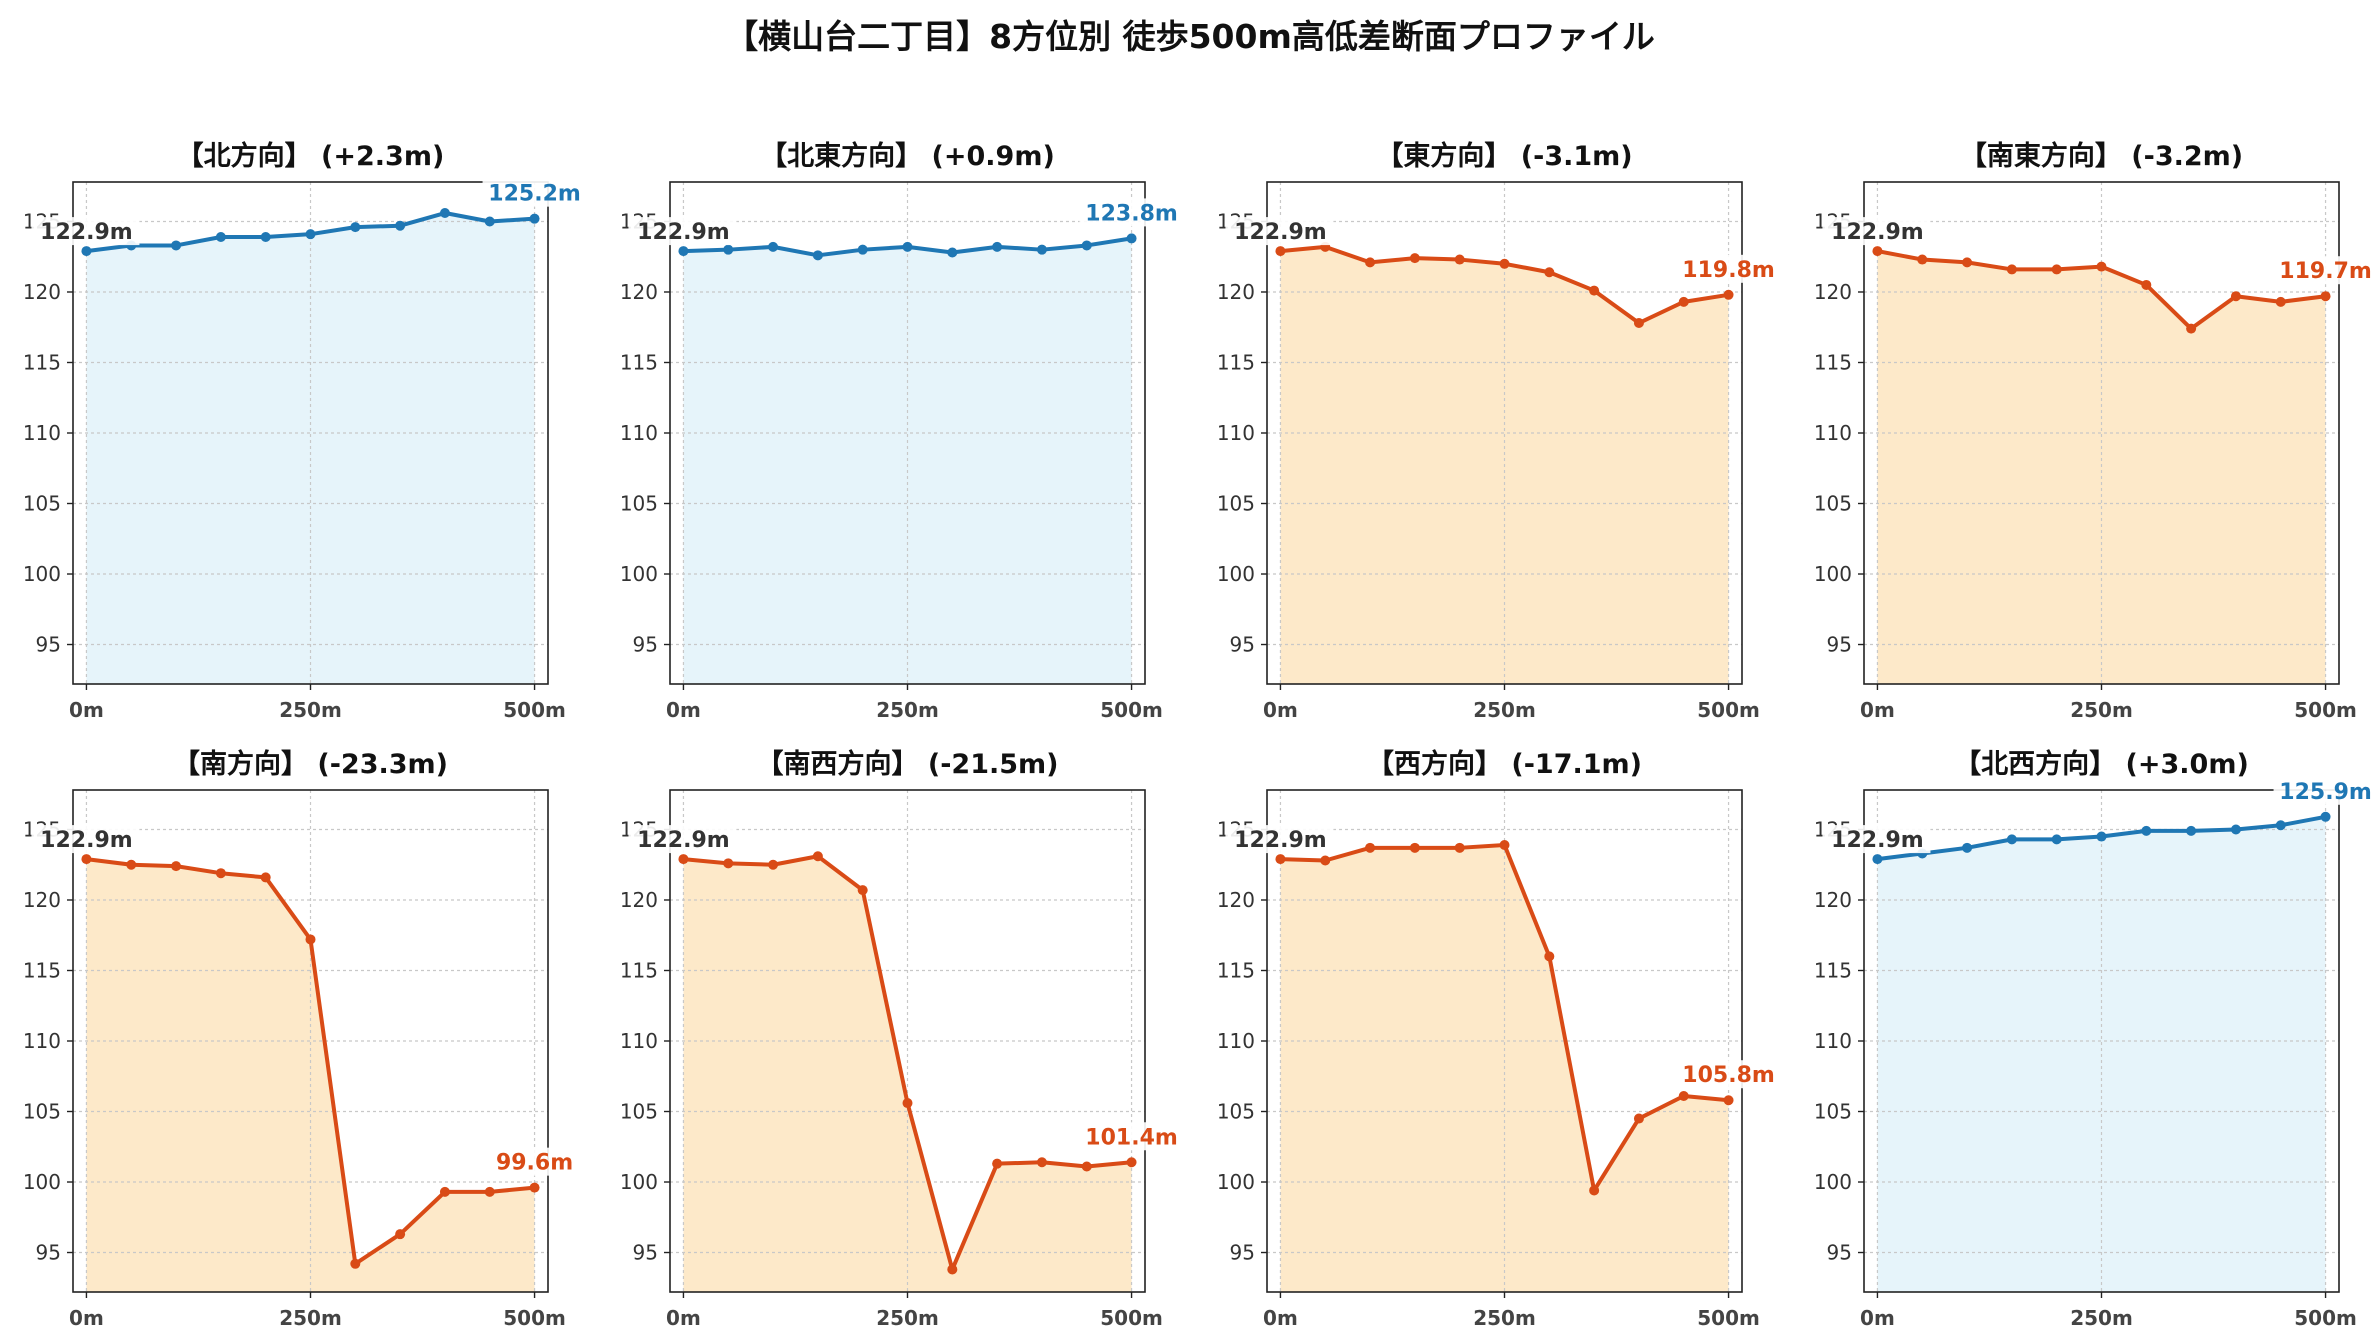 This screenshot has height=1340, width=2380. I want to click on end-elevation-label: 119.7m, so click(2325, 271).